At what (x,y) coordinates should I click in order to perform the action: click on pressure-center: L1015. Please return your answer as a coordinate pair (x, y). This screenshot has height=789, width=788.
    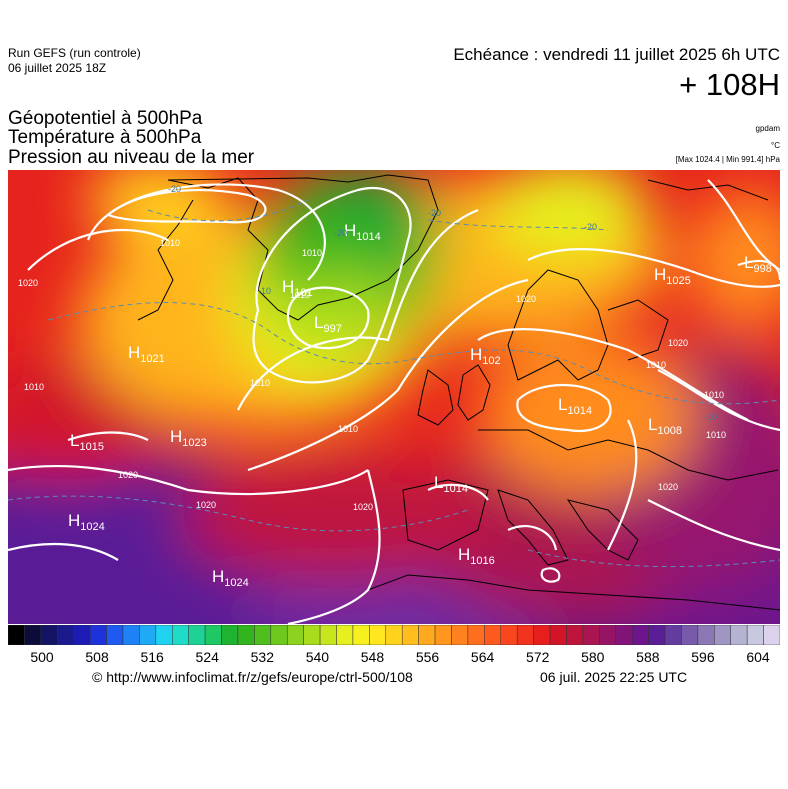
    Looking at the image, I should click on (87, 442).